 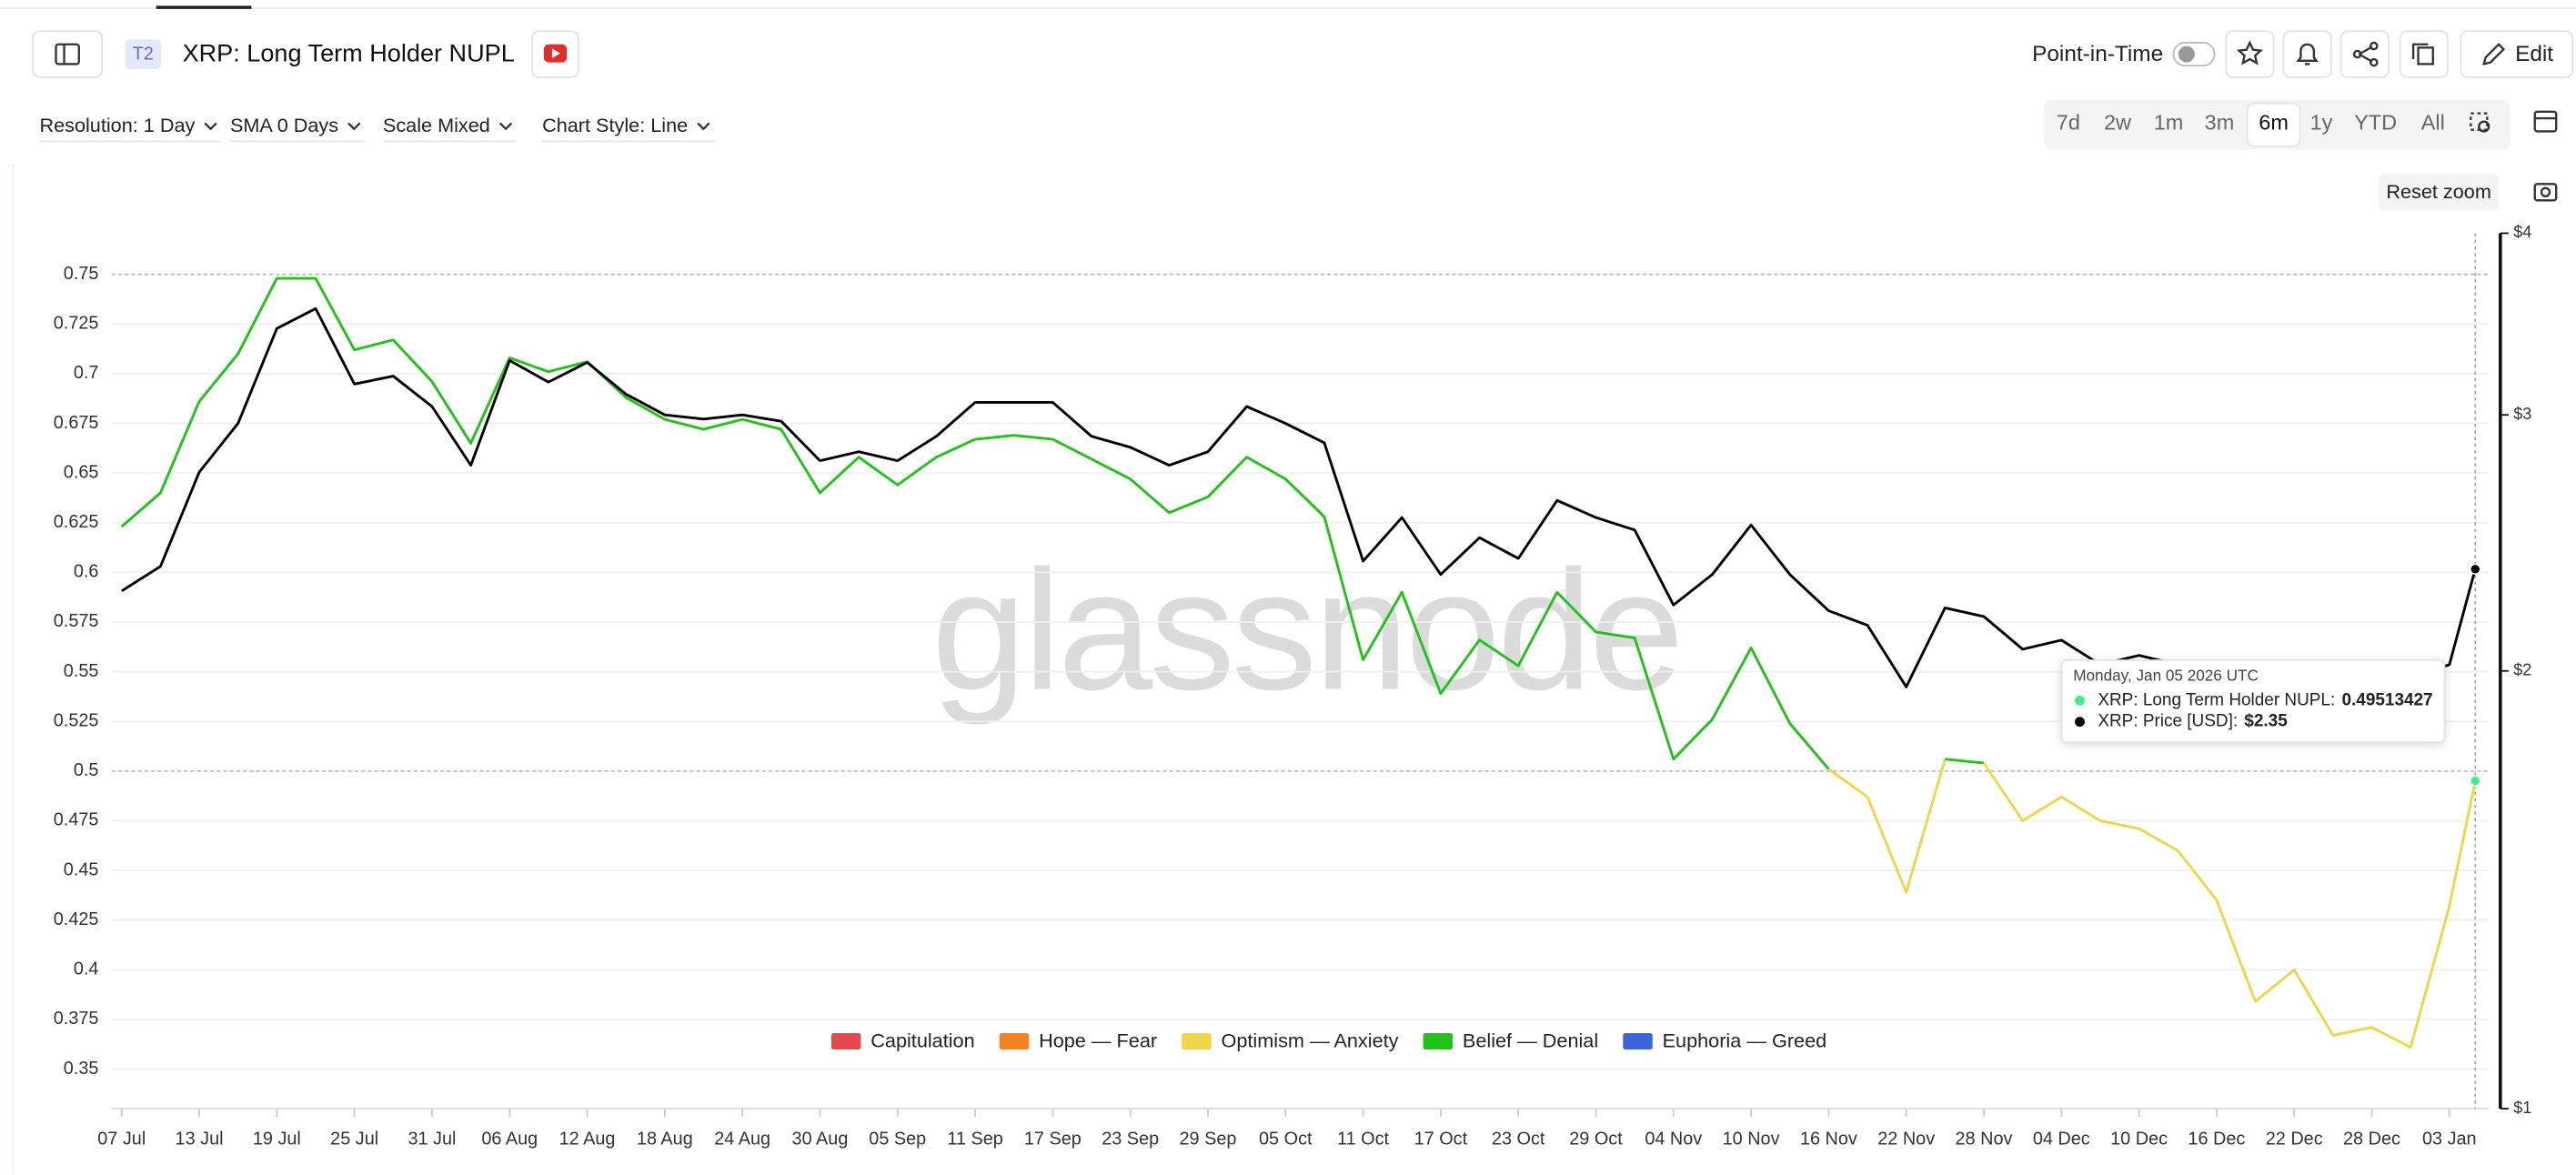 What do you see at coordinates (974, 1140) in the screenshot?
I see `x-tick-label: 11 Sep` at bounding box center [974, 1140].